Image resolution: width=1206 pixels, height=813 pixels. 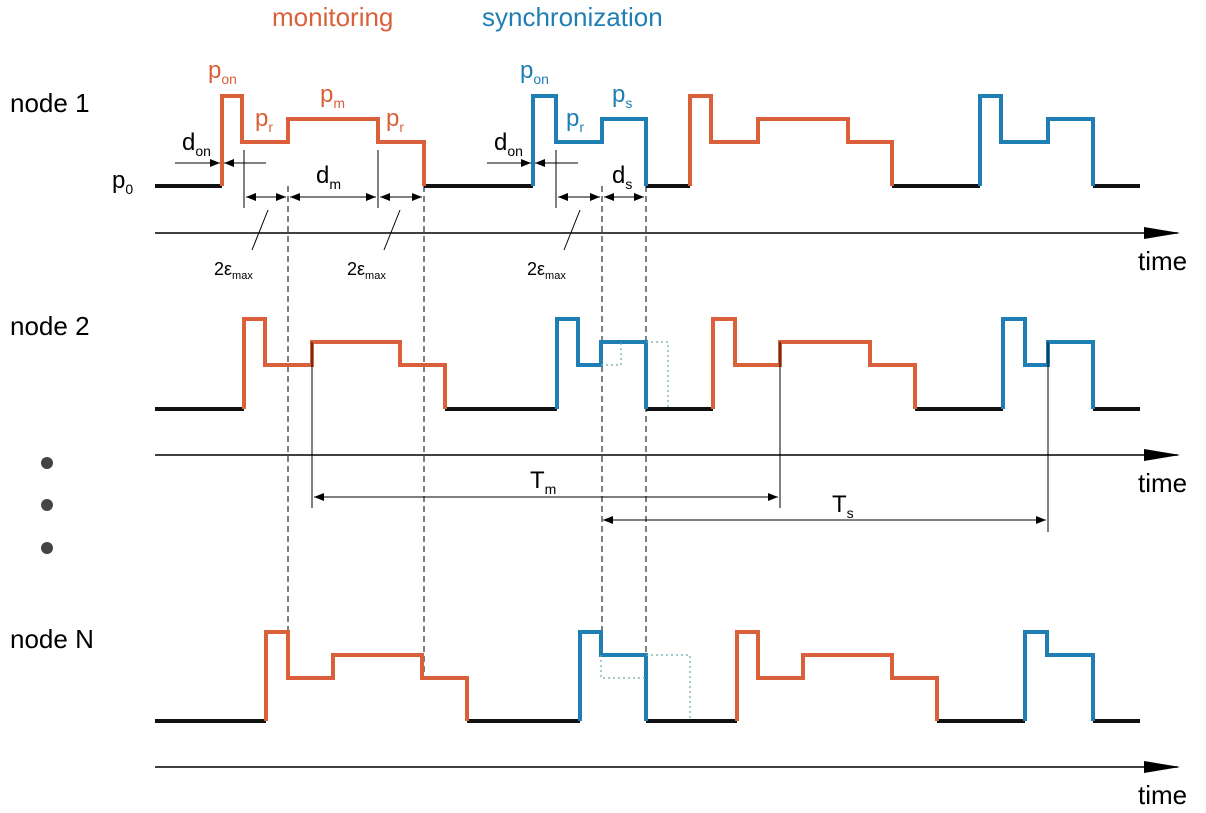 What do you see at coordinates (332, 96) in the screenshot?
I see `symbol: pm` at bounding box center [332, 96].